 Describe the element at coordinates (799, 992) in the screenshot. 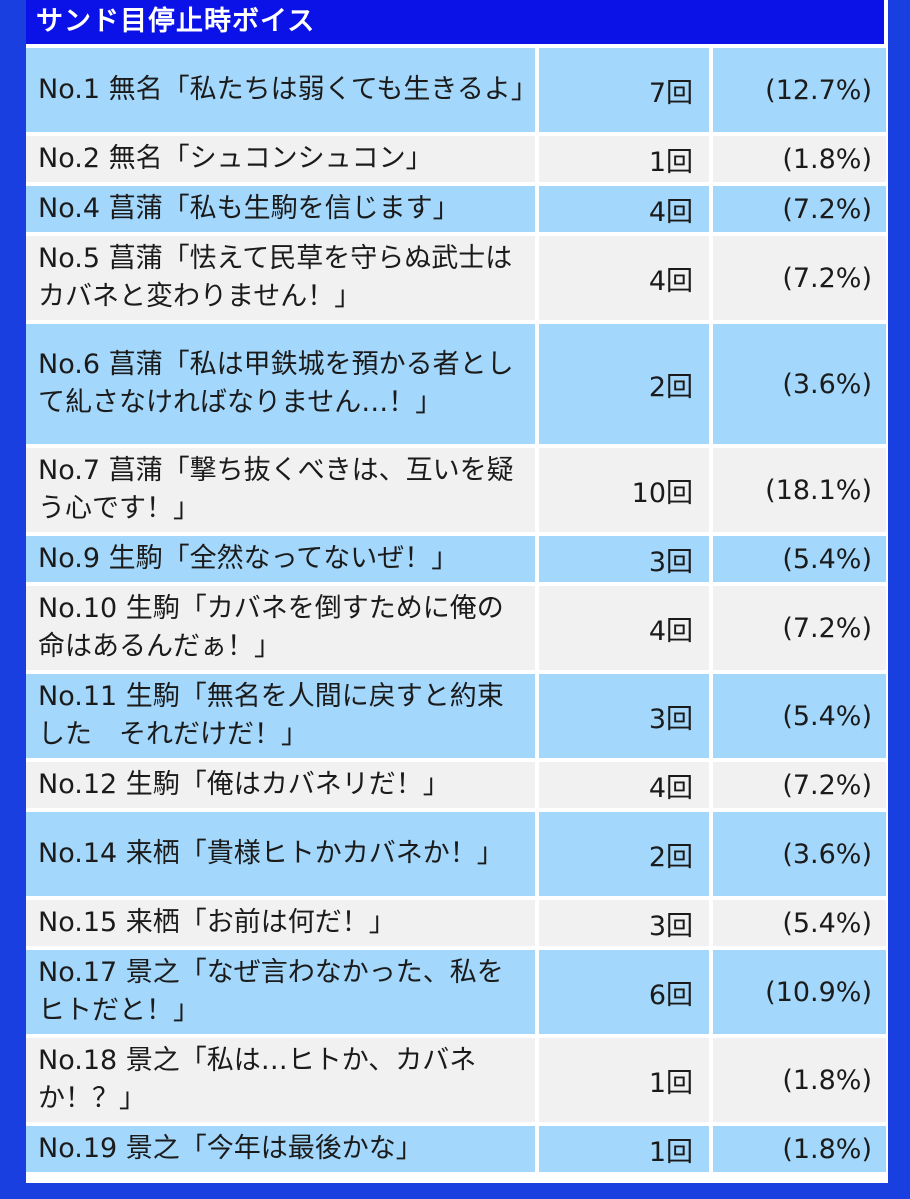

I see `percent-cell: (10.9%)` at that location.